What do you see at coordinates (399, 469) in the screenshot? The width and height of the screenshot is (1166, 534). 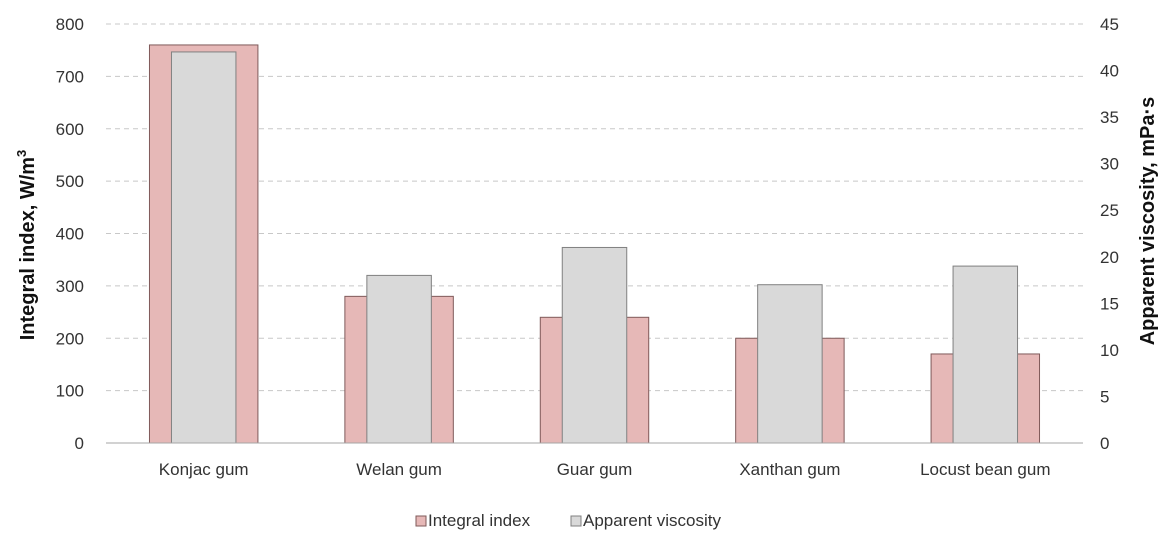 I see `category-label-welan-gum: Welan gum` at bounding box center [399, 469].